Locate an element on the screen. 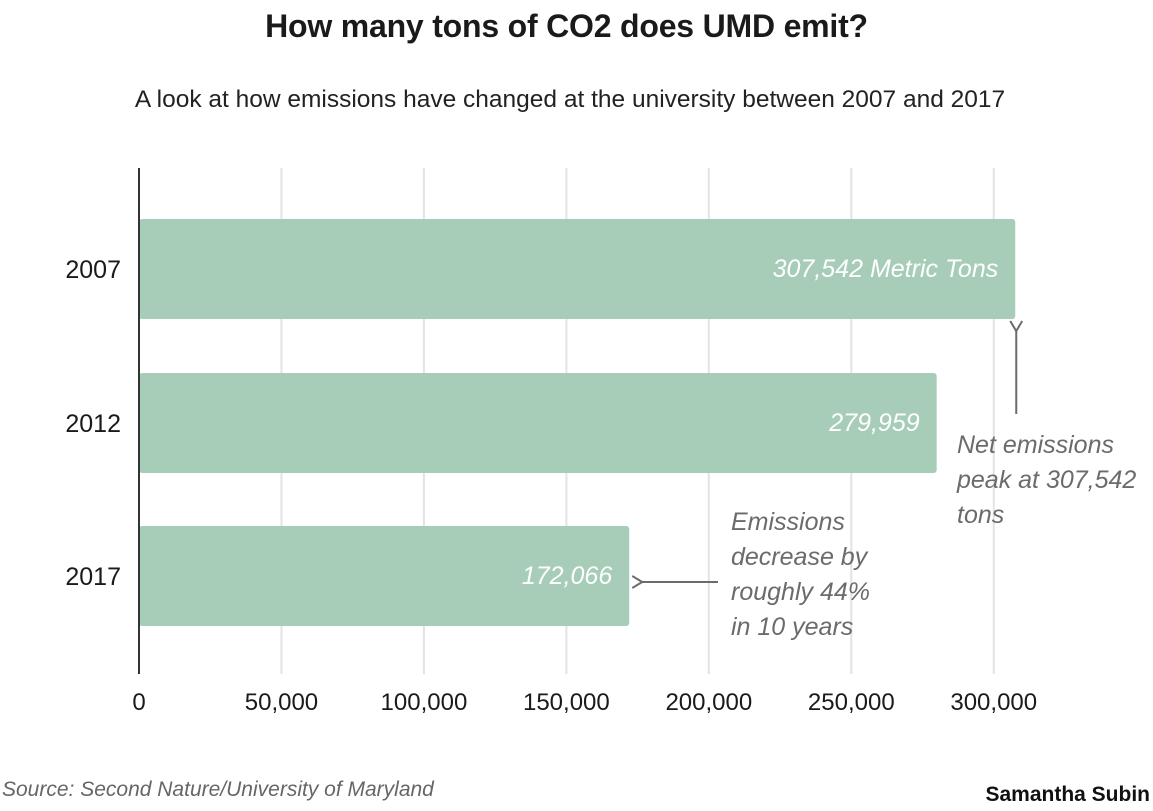 Image resolution: width=1153 pixels, height=811 pixels. author-credit: Samantha Subin is located at coordinates (1067, 794).